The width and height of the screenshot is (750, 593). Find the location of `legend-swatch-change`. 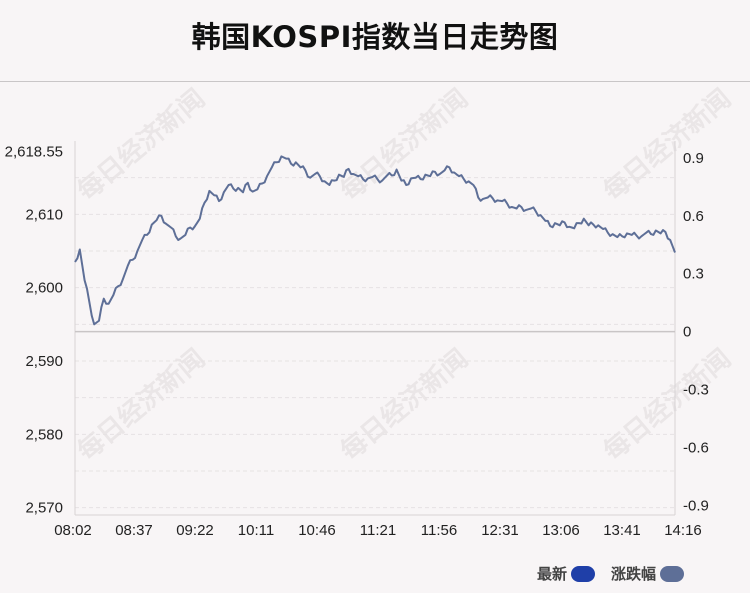

legend-swatch-change is located at coordinates (672, 573).